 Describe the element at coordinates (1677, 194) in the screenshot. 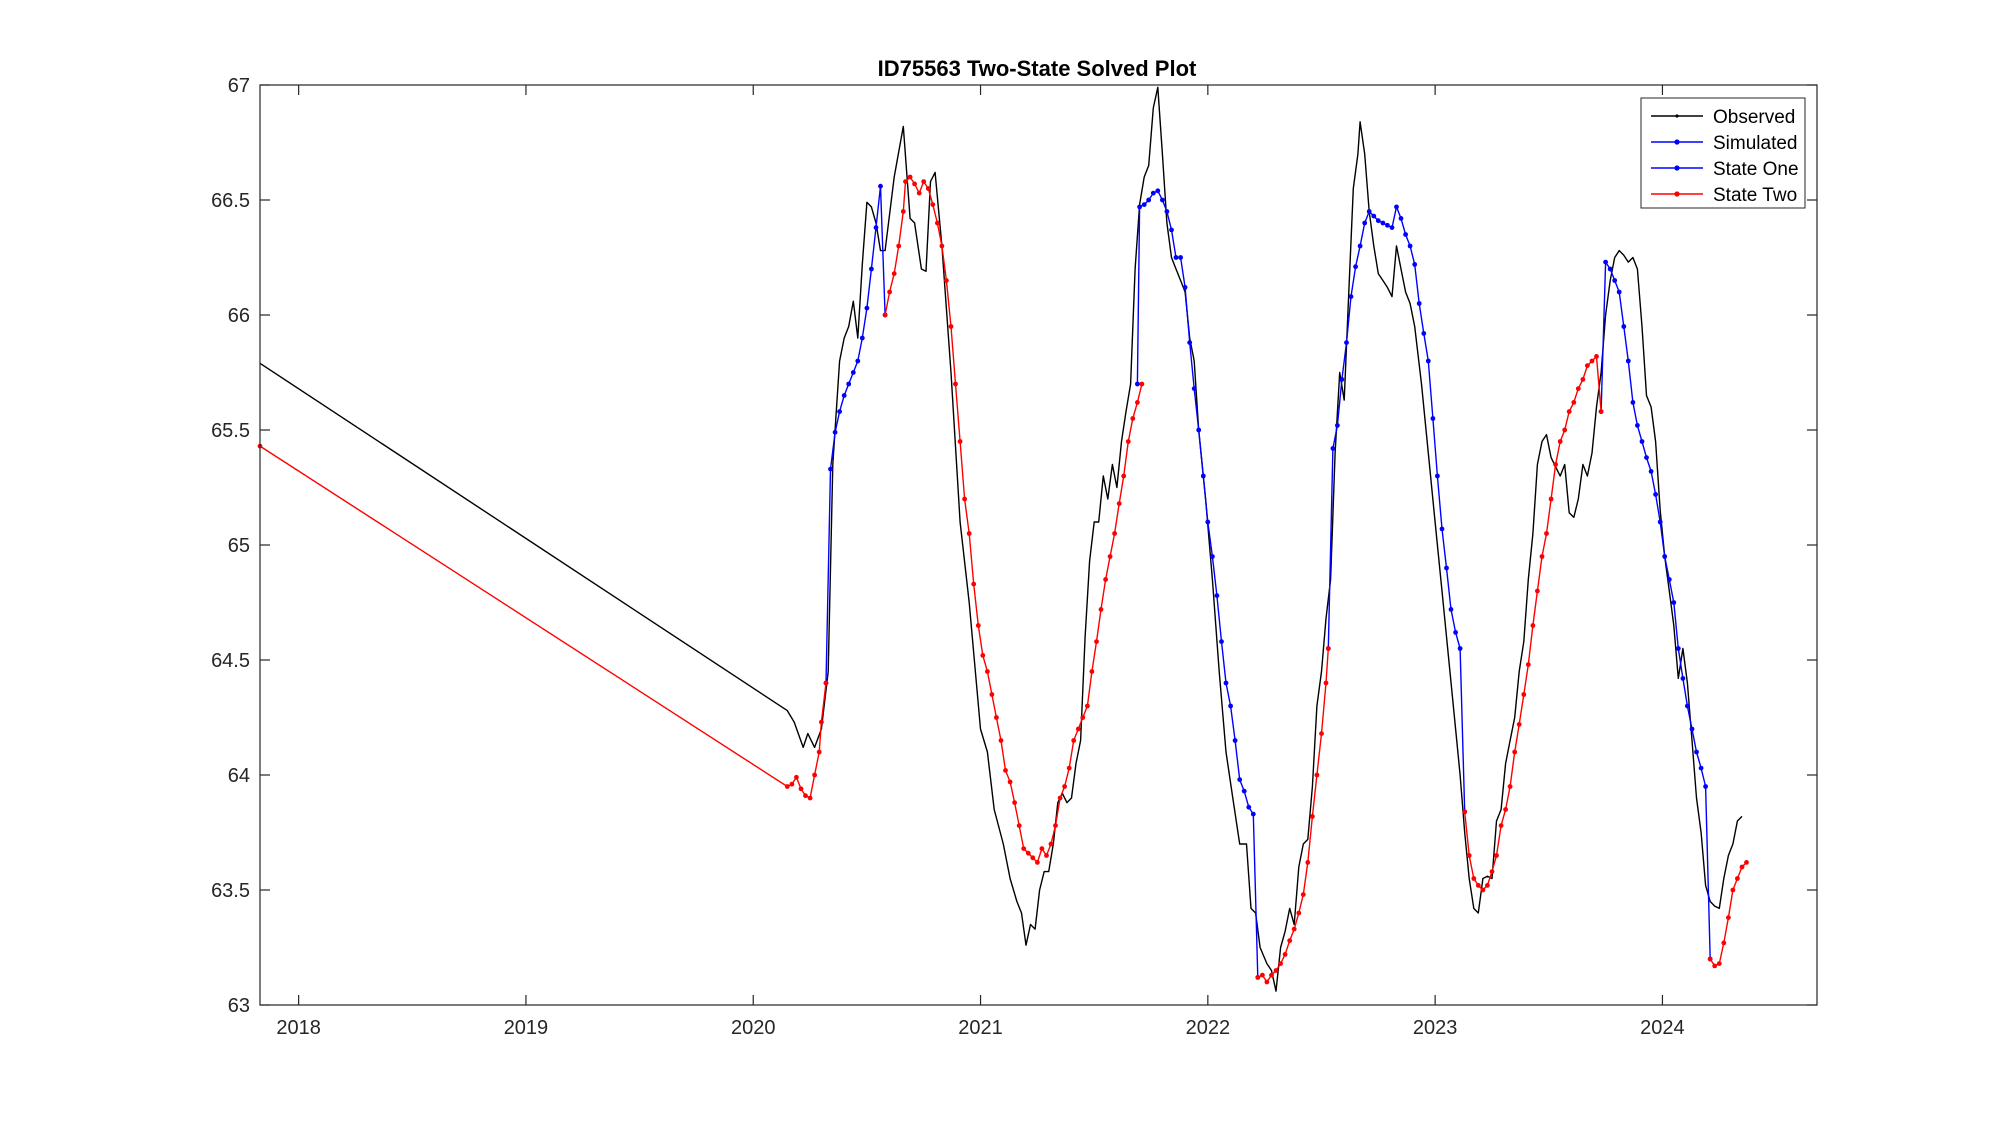

I see `legend-marker-state-two` at that location.